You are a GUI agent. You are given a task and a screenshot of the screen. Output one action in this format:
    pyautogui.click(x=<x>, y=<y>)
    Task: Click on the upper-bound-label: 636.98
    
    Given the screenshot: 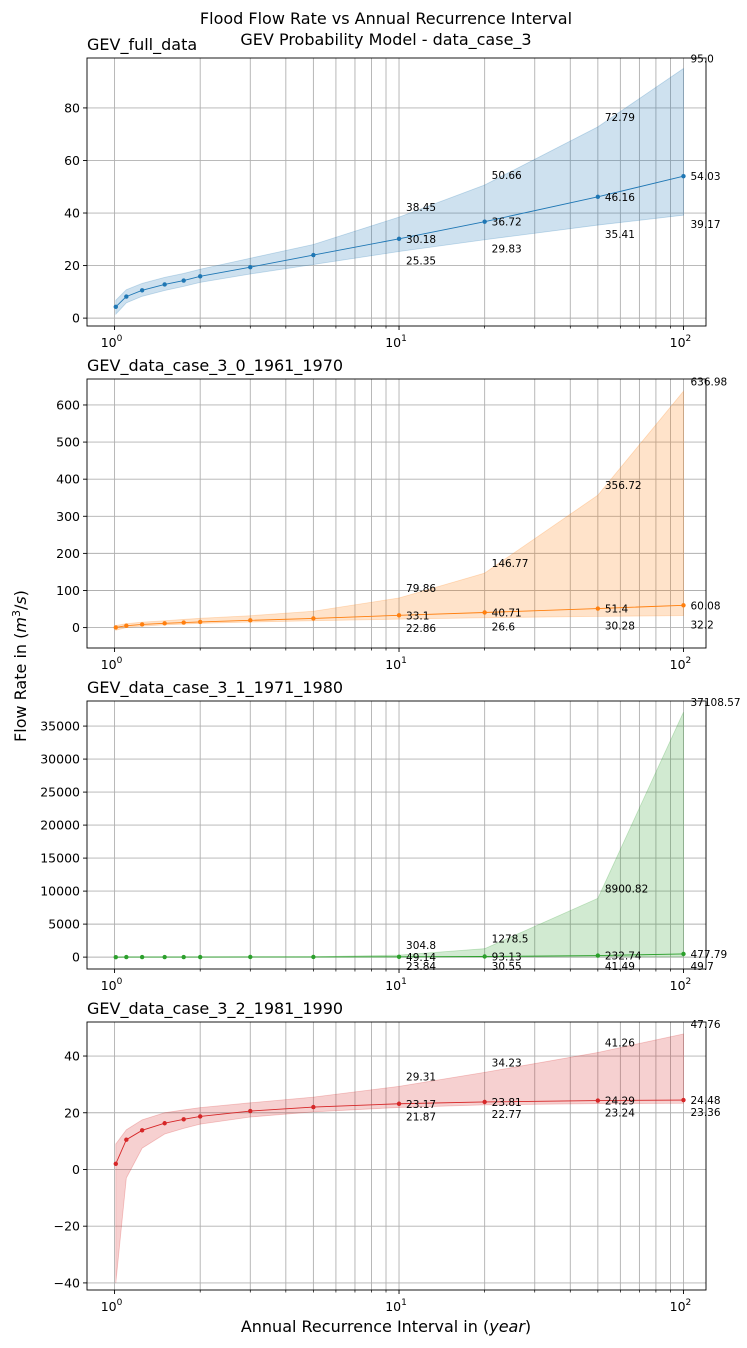 What is the action you would take?
    pyautogui.click(x=708, y=382)
    